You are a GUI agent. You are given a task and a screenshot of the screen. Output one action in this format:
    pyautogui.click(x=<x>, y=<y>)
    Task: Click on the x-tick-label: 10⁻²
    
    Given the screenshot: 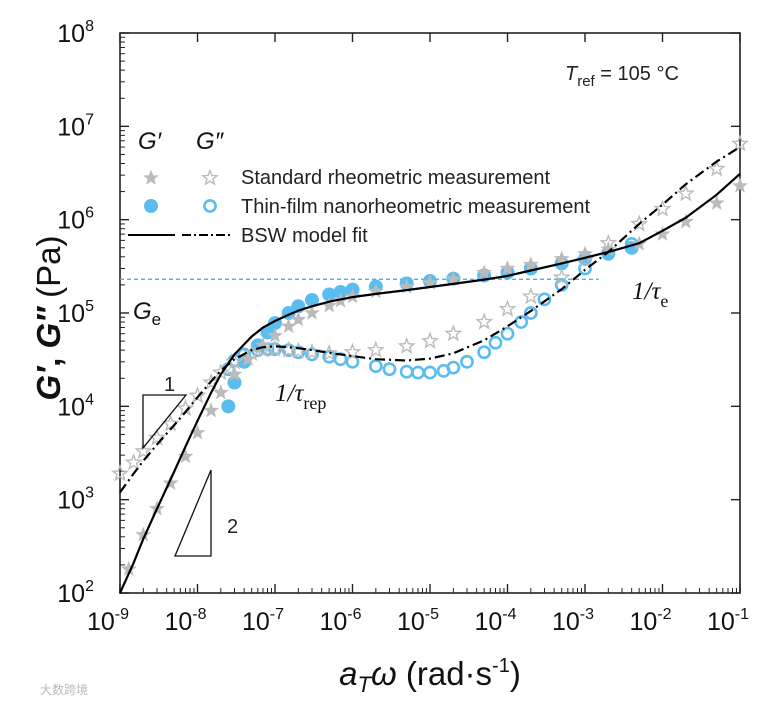 What is the action you would take?
    pyautogui.click(x=650, y=621)
    